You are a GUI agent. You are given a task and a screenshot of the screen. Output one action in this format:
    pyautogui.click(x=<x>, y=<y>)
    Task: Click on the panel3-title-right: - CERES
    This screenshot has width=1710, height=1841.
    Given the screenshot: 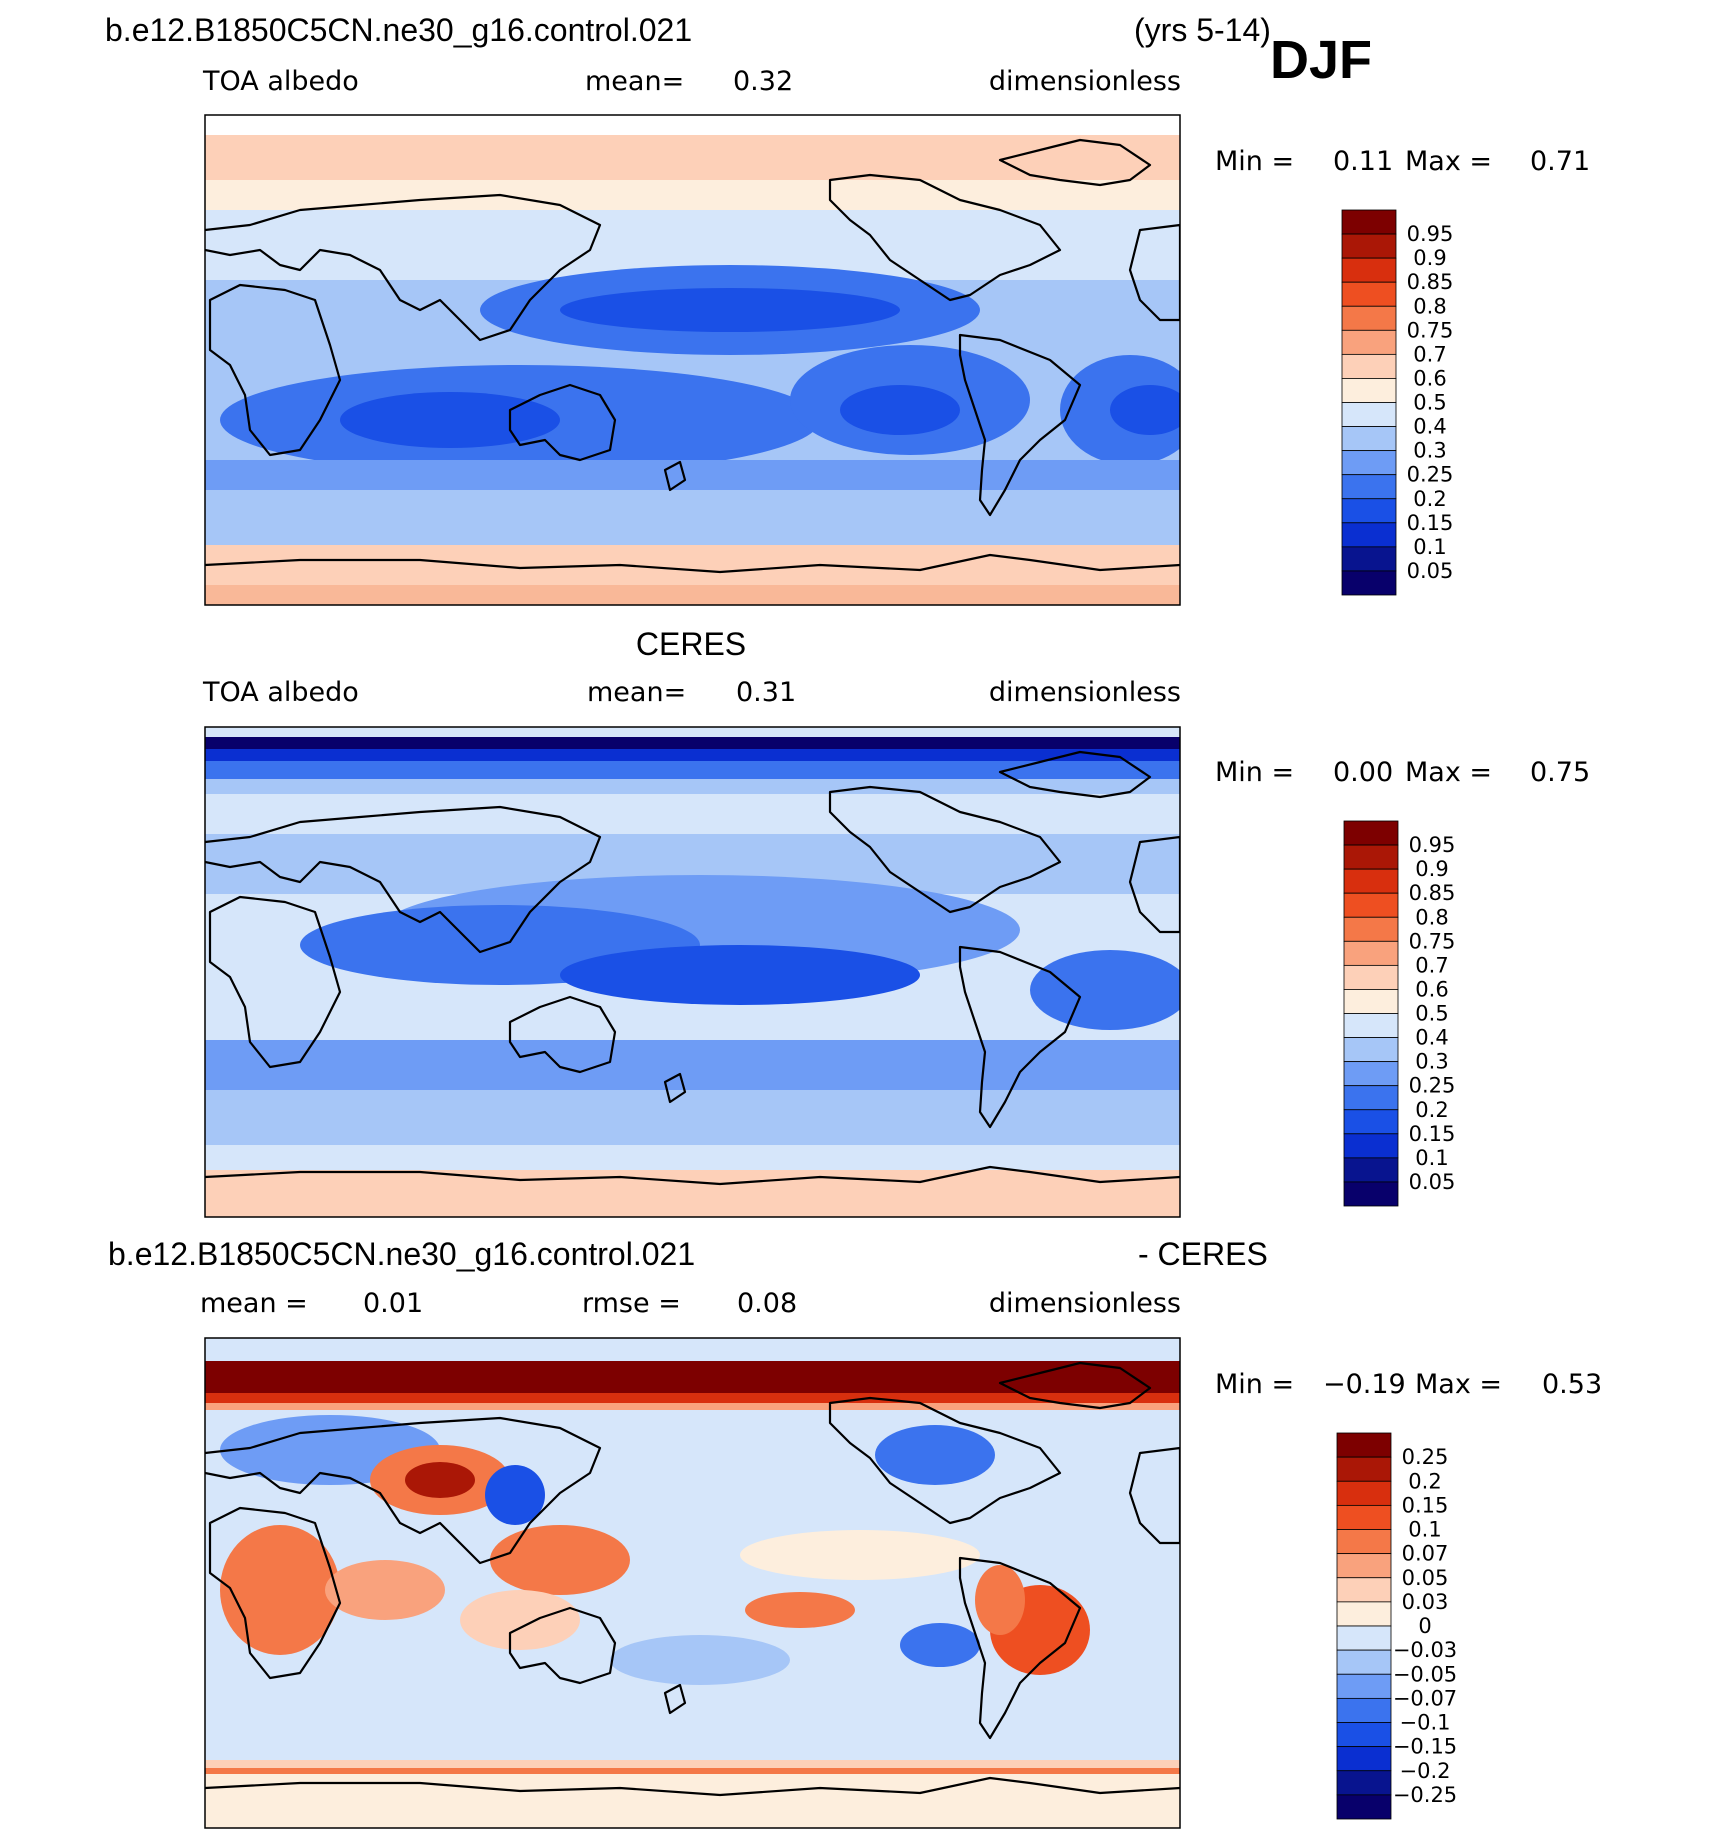 What is the action you would take?
    pyautogui.click(x=1203, y=1254)
    